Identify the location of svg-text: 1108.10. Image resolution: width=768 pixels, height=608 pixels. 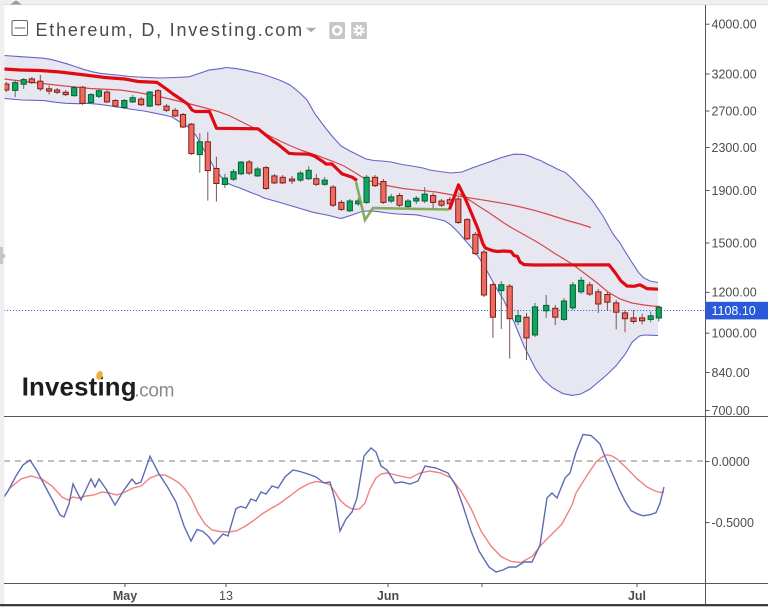
(734, 311).